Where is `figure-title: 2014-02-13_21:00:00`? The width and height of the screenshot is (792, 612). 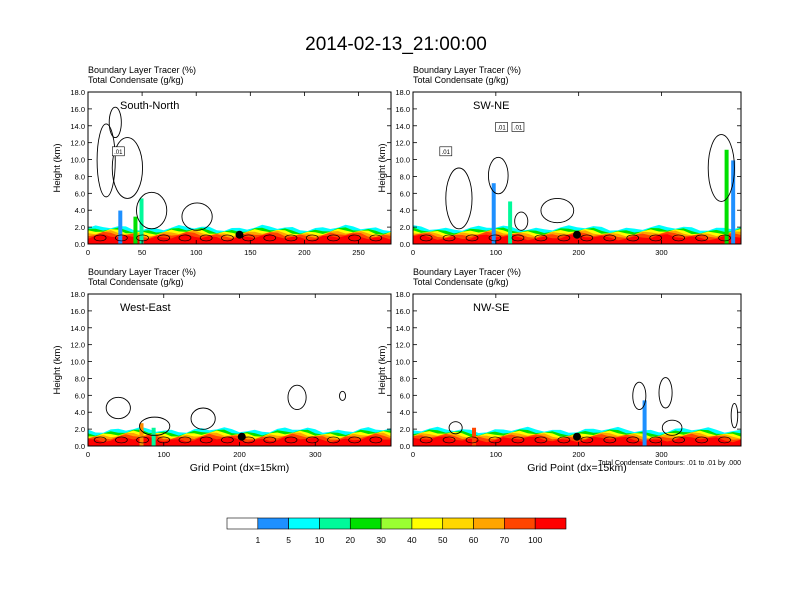
figure-title: 2014-02-13_21:00:00 is located at coordinates (396, 44).